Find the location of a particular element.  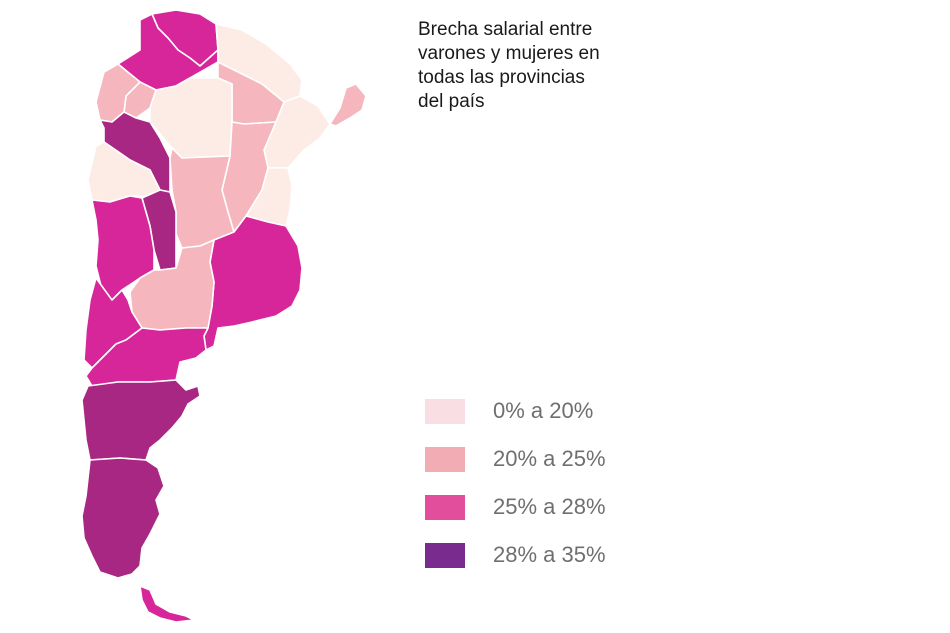

province-misiones is located at coordinates (348, 105).